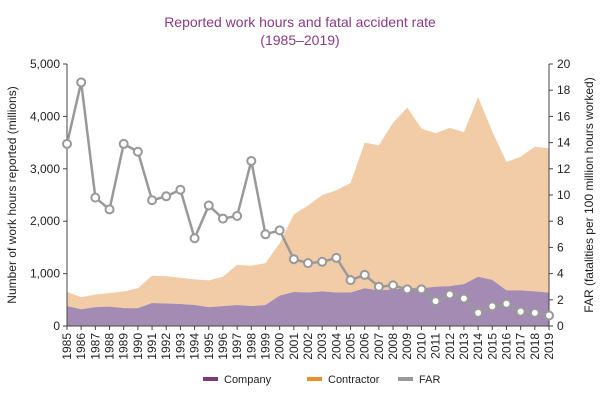  What do you see at coordinates (45, 274) in the screenshot?
I see `y-left-tick-label: 1,000` at bounding box center [45, 274].